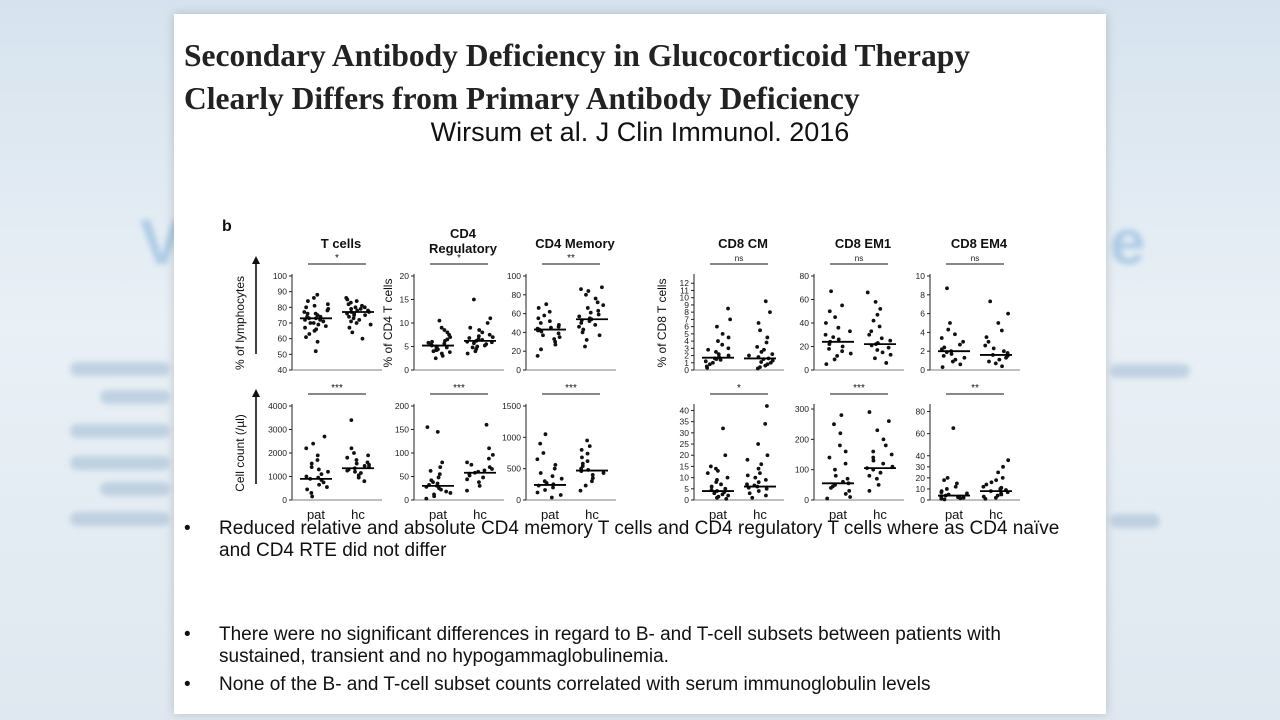 Image resolution: width=1280 pixels, height=720 pixels. Describe the element at coordinates (405, 300) in the screenshot. I see `y-tick-label: 15` at that location.